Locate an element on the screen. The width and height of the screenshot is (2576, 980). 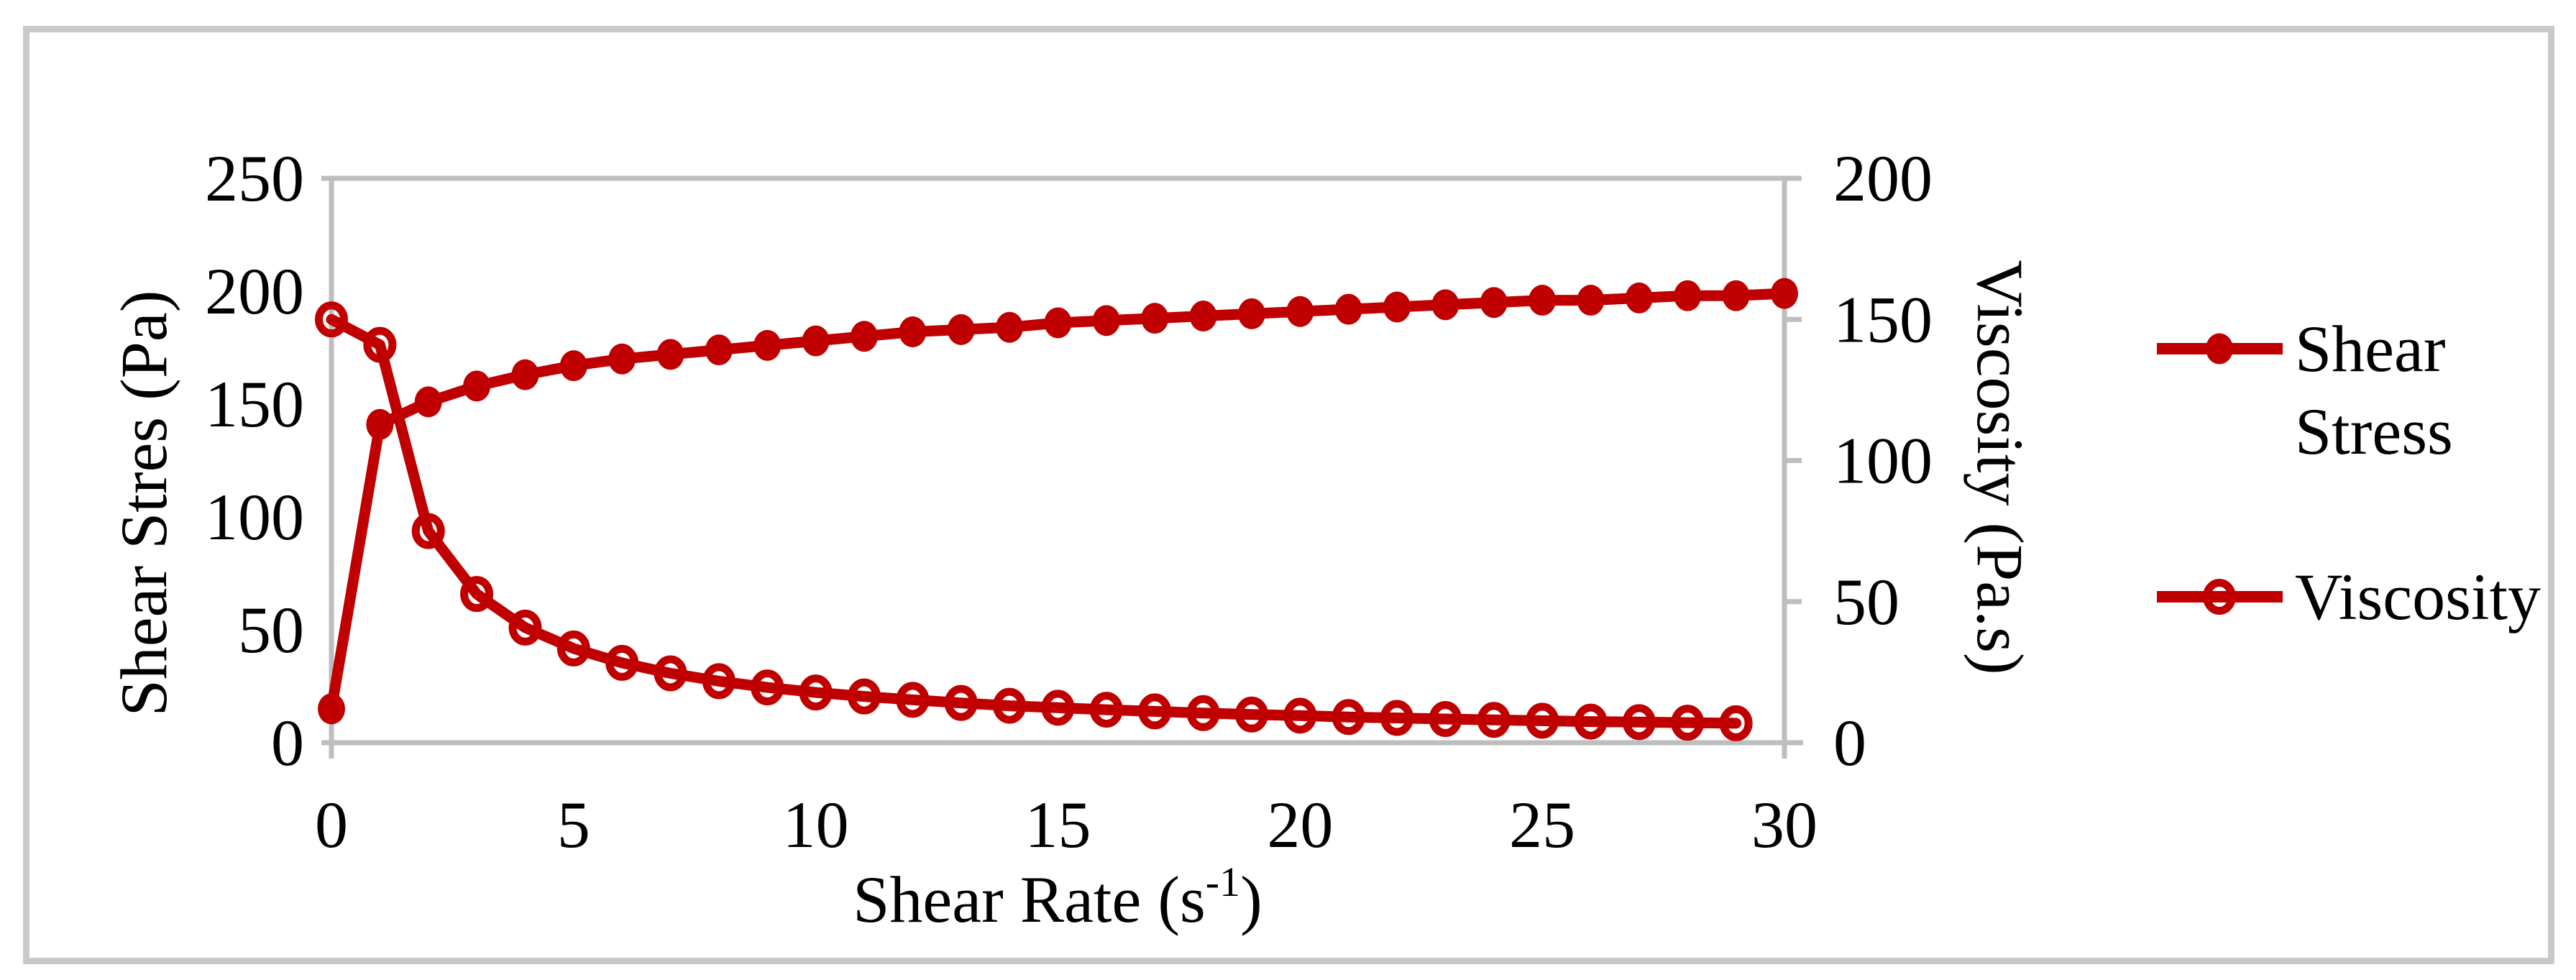
x-tick-label: 25 is located at coordinates (1542, 824).